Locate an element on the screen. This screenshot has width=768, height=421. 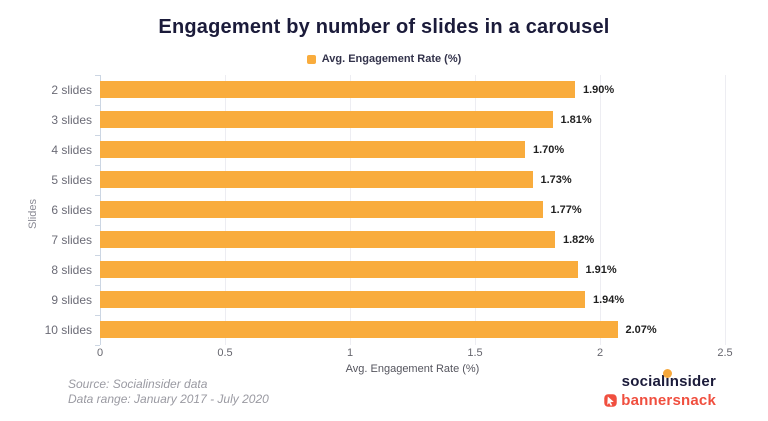
bar-10-slides is located at coordinates (359, 329).